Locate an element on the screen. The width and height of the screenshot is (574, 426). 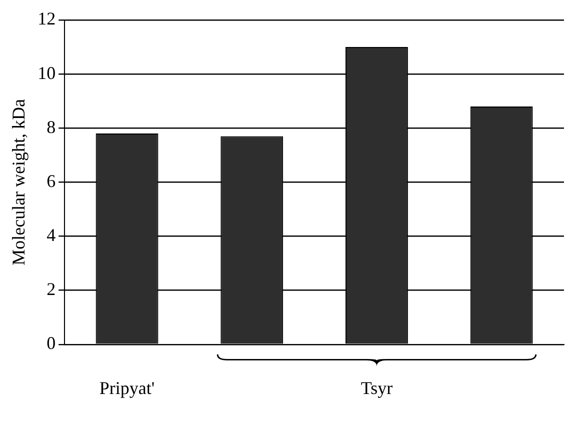
y-tick-label: 12 is located at coordinates (47, 18).